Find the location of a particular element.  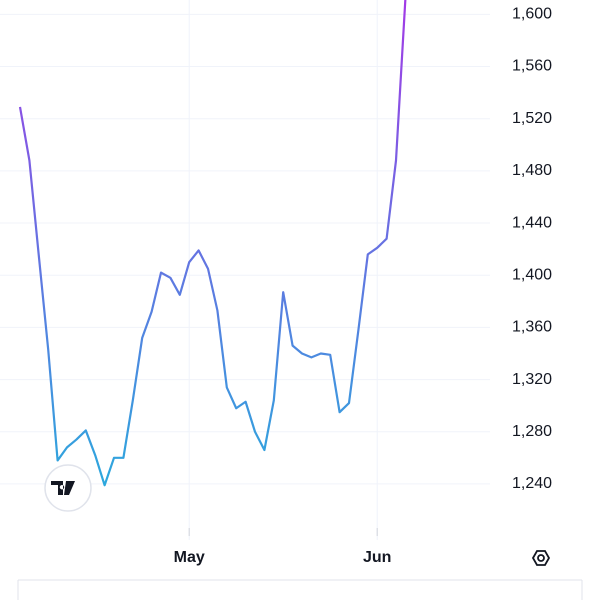

y-tick-label: 1,560 is located at coordinates (532, 66).